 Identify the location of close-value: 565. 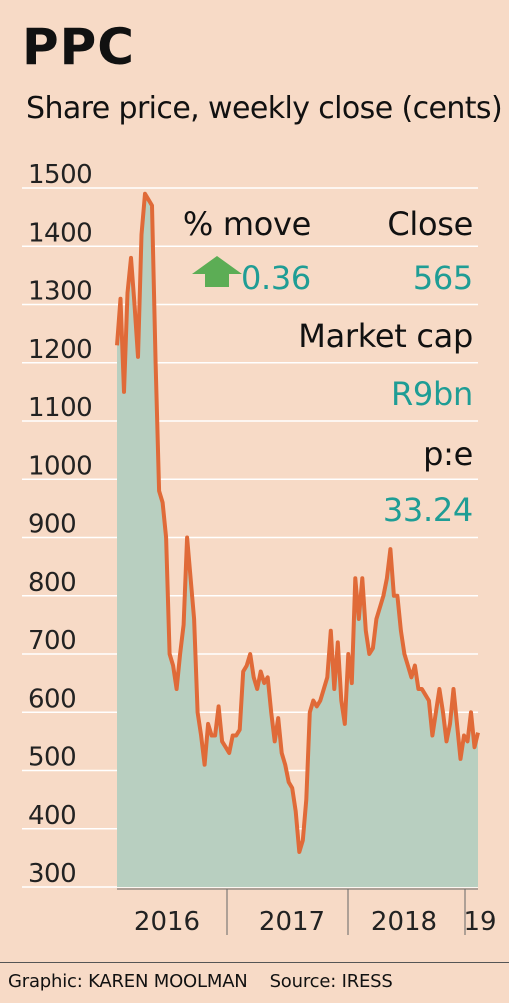
(442, 278).